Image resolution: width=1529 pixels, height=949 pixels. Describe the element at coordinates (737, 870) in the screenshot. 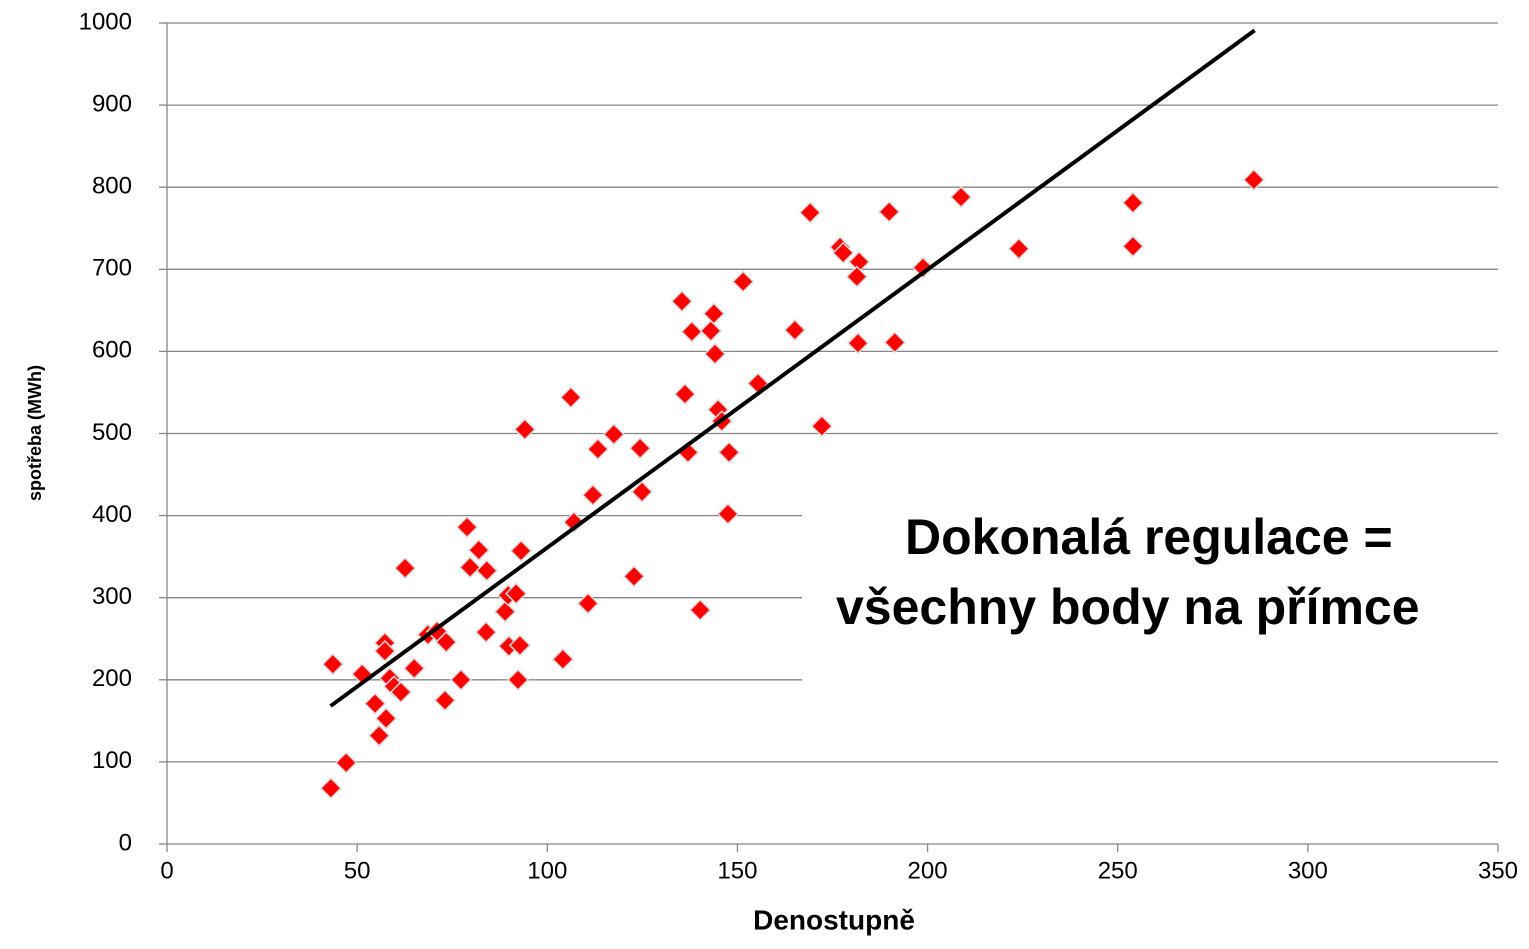

I see `x-tick-label: 150` at that location.